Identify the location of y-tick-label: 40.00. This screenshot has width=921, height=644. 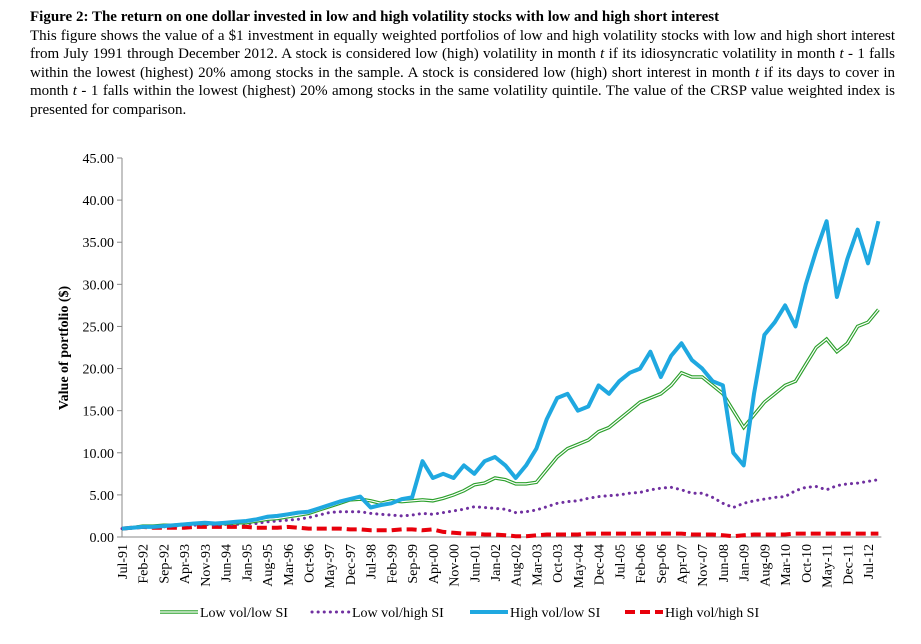
(99, 201).